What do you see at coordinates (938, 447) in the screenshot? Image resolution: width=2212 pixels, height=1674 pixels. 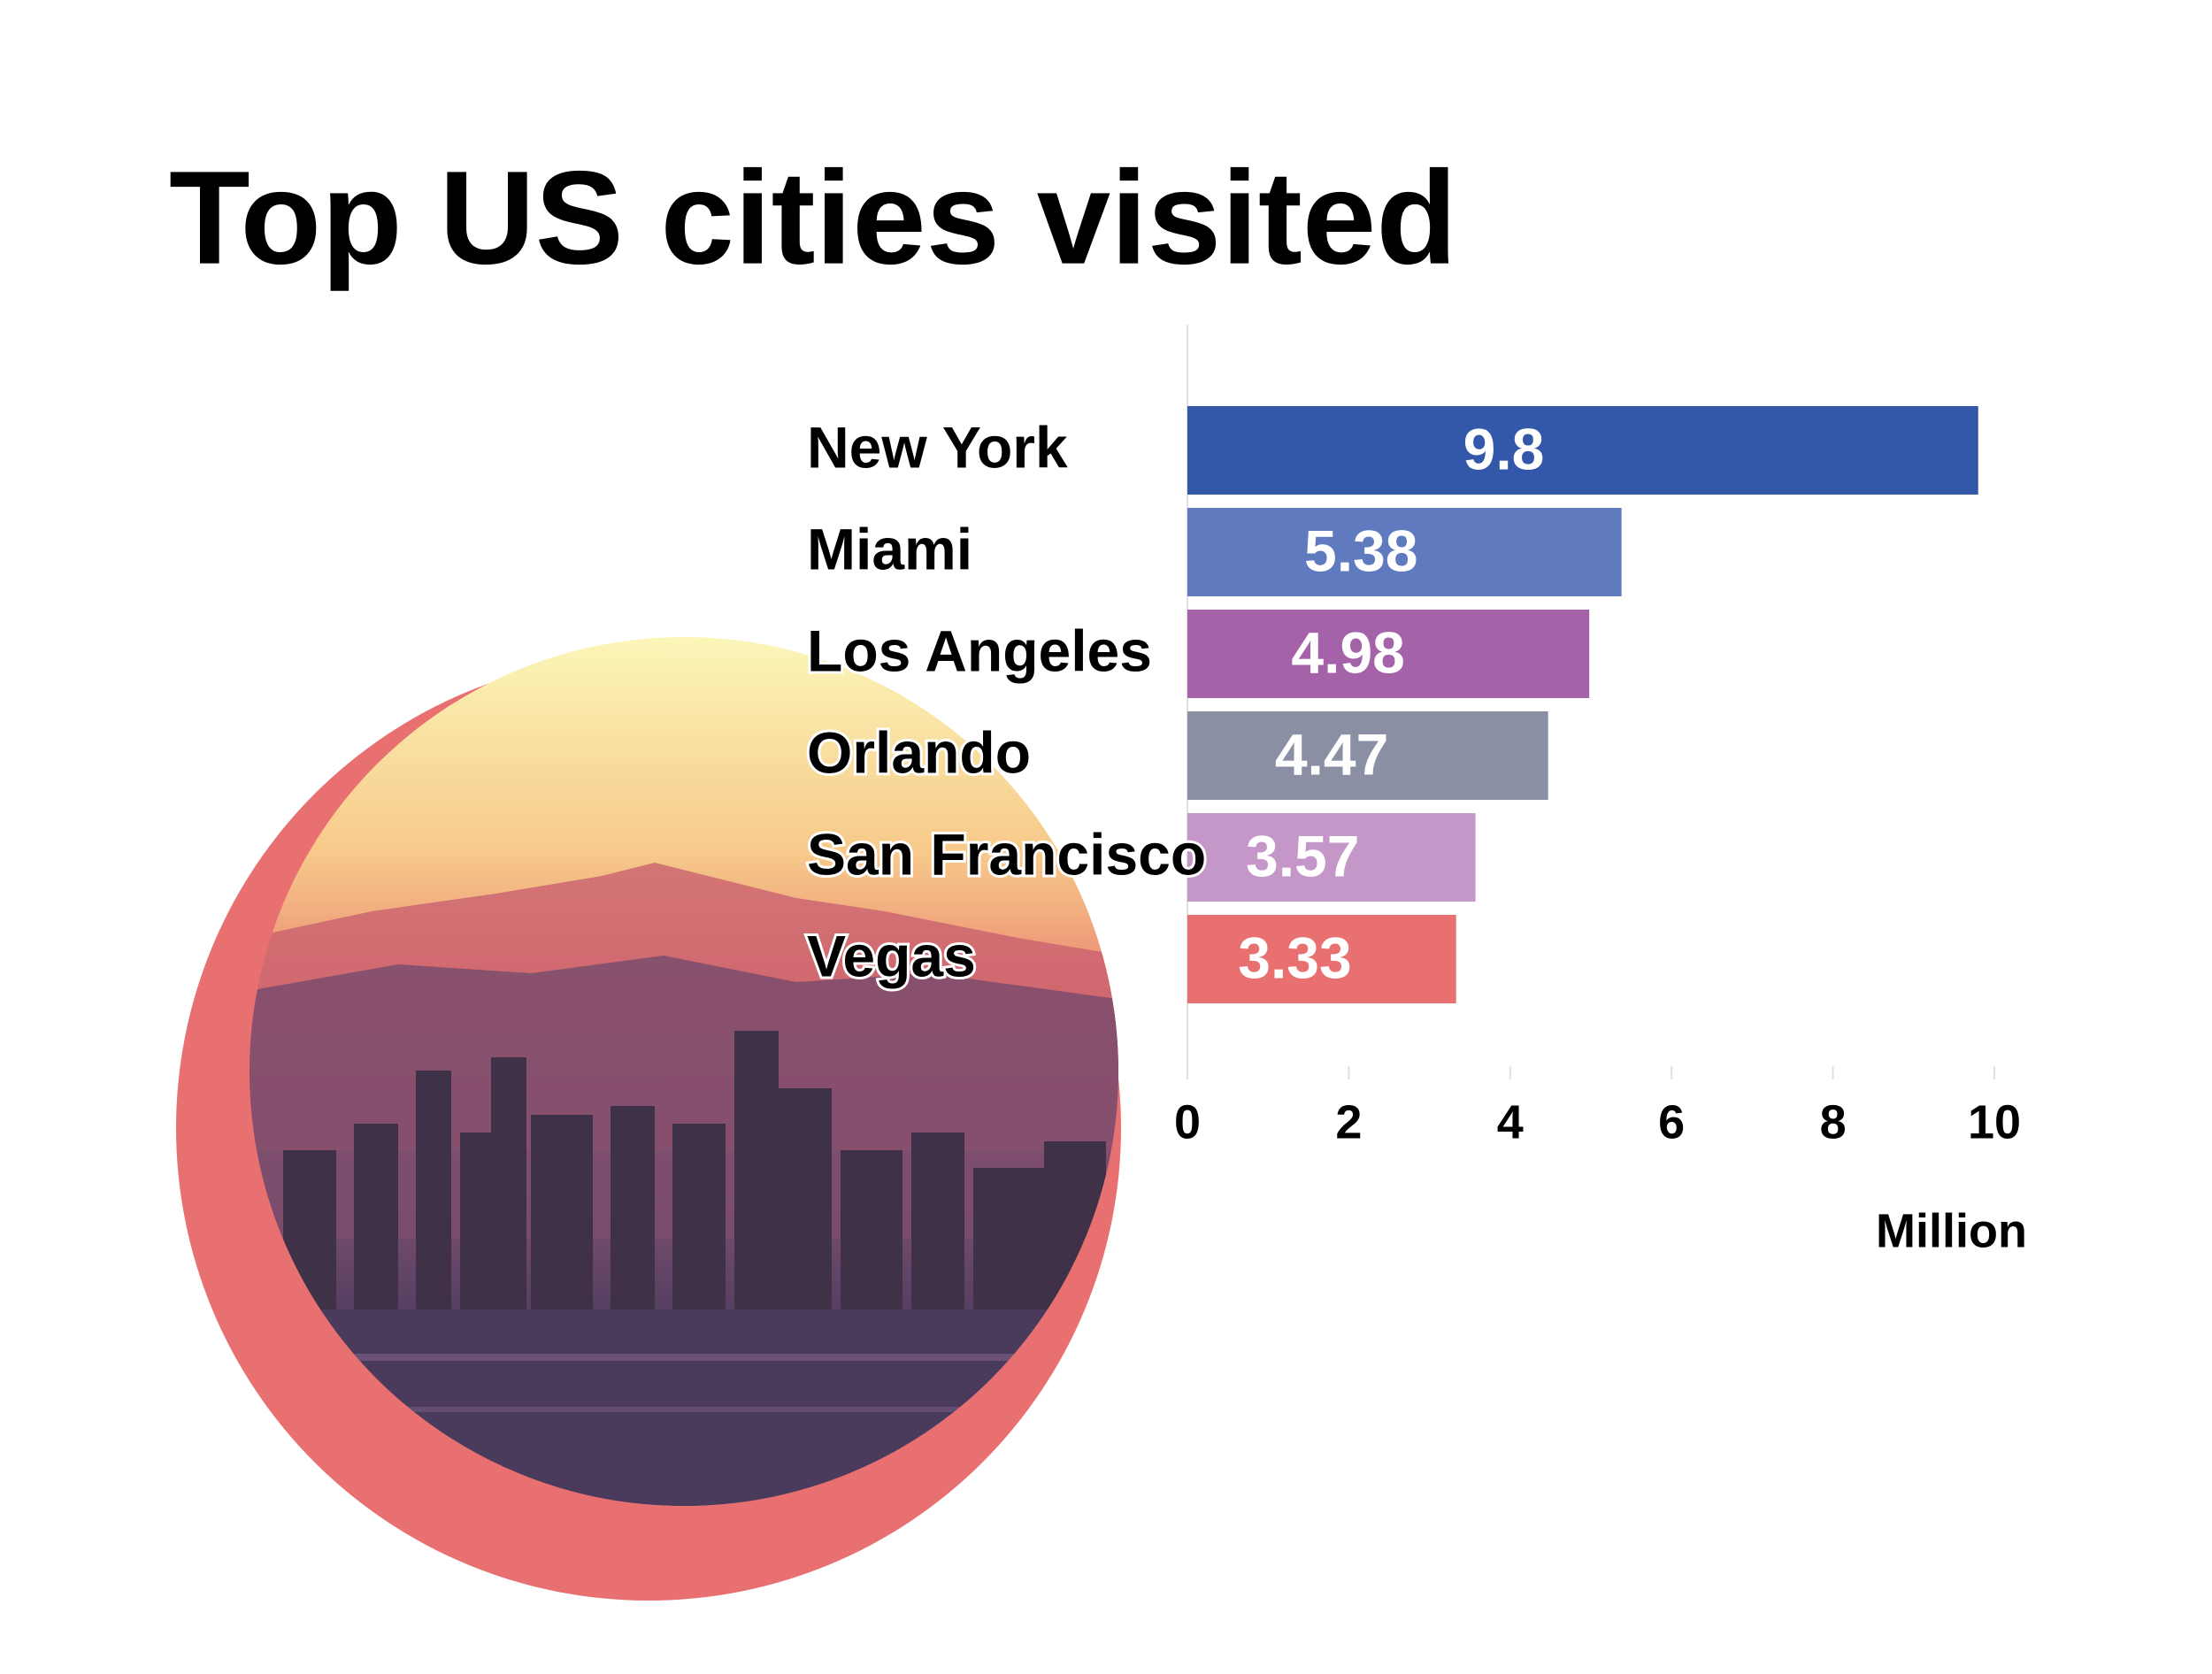 I see `category-label: New York` at bounding box center [938, 447].